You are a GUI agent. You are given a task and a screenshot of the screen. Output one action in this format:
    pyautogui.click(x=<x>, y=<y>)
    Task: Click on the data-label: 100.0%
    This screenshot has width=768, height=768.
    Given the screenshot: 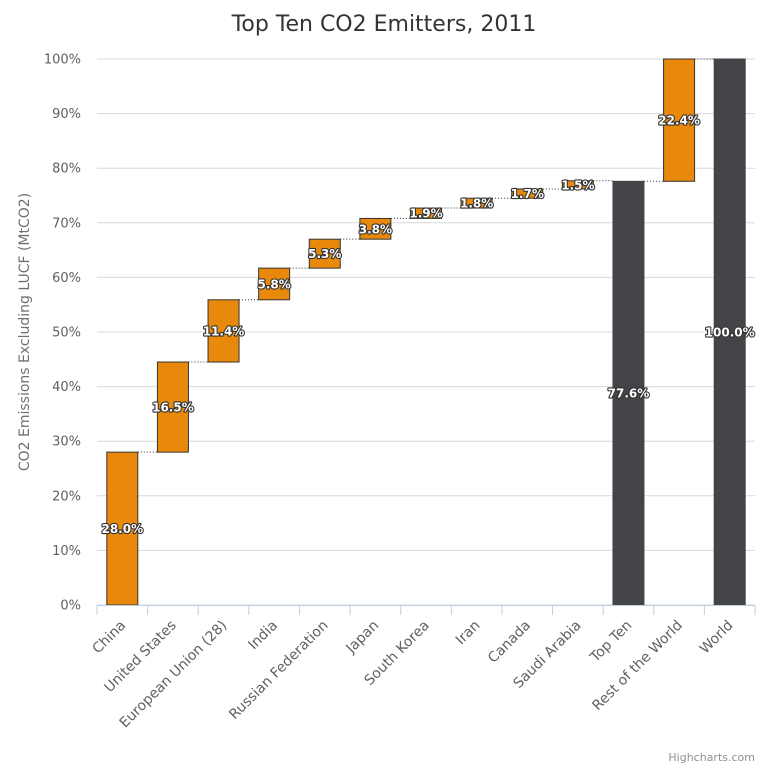 What is the action you would take?
    pyautogui.click(x=730, y=333)
    